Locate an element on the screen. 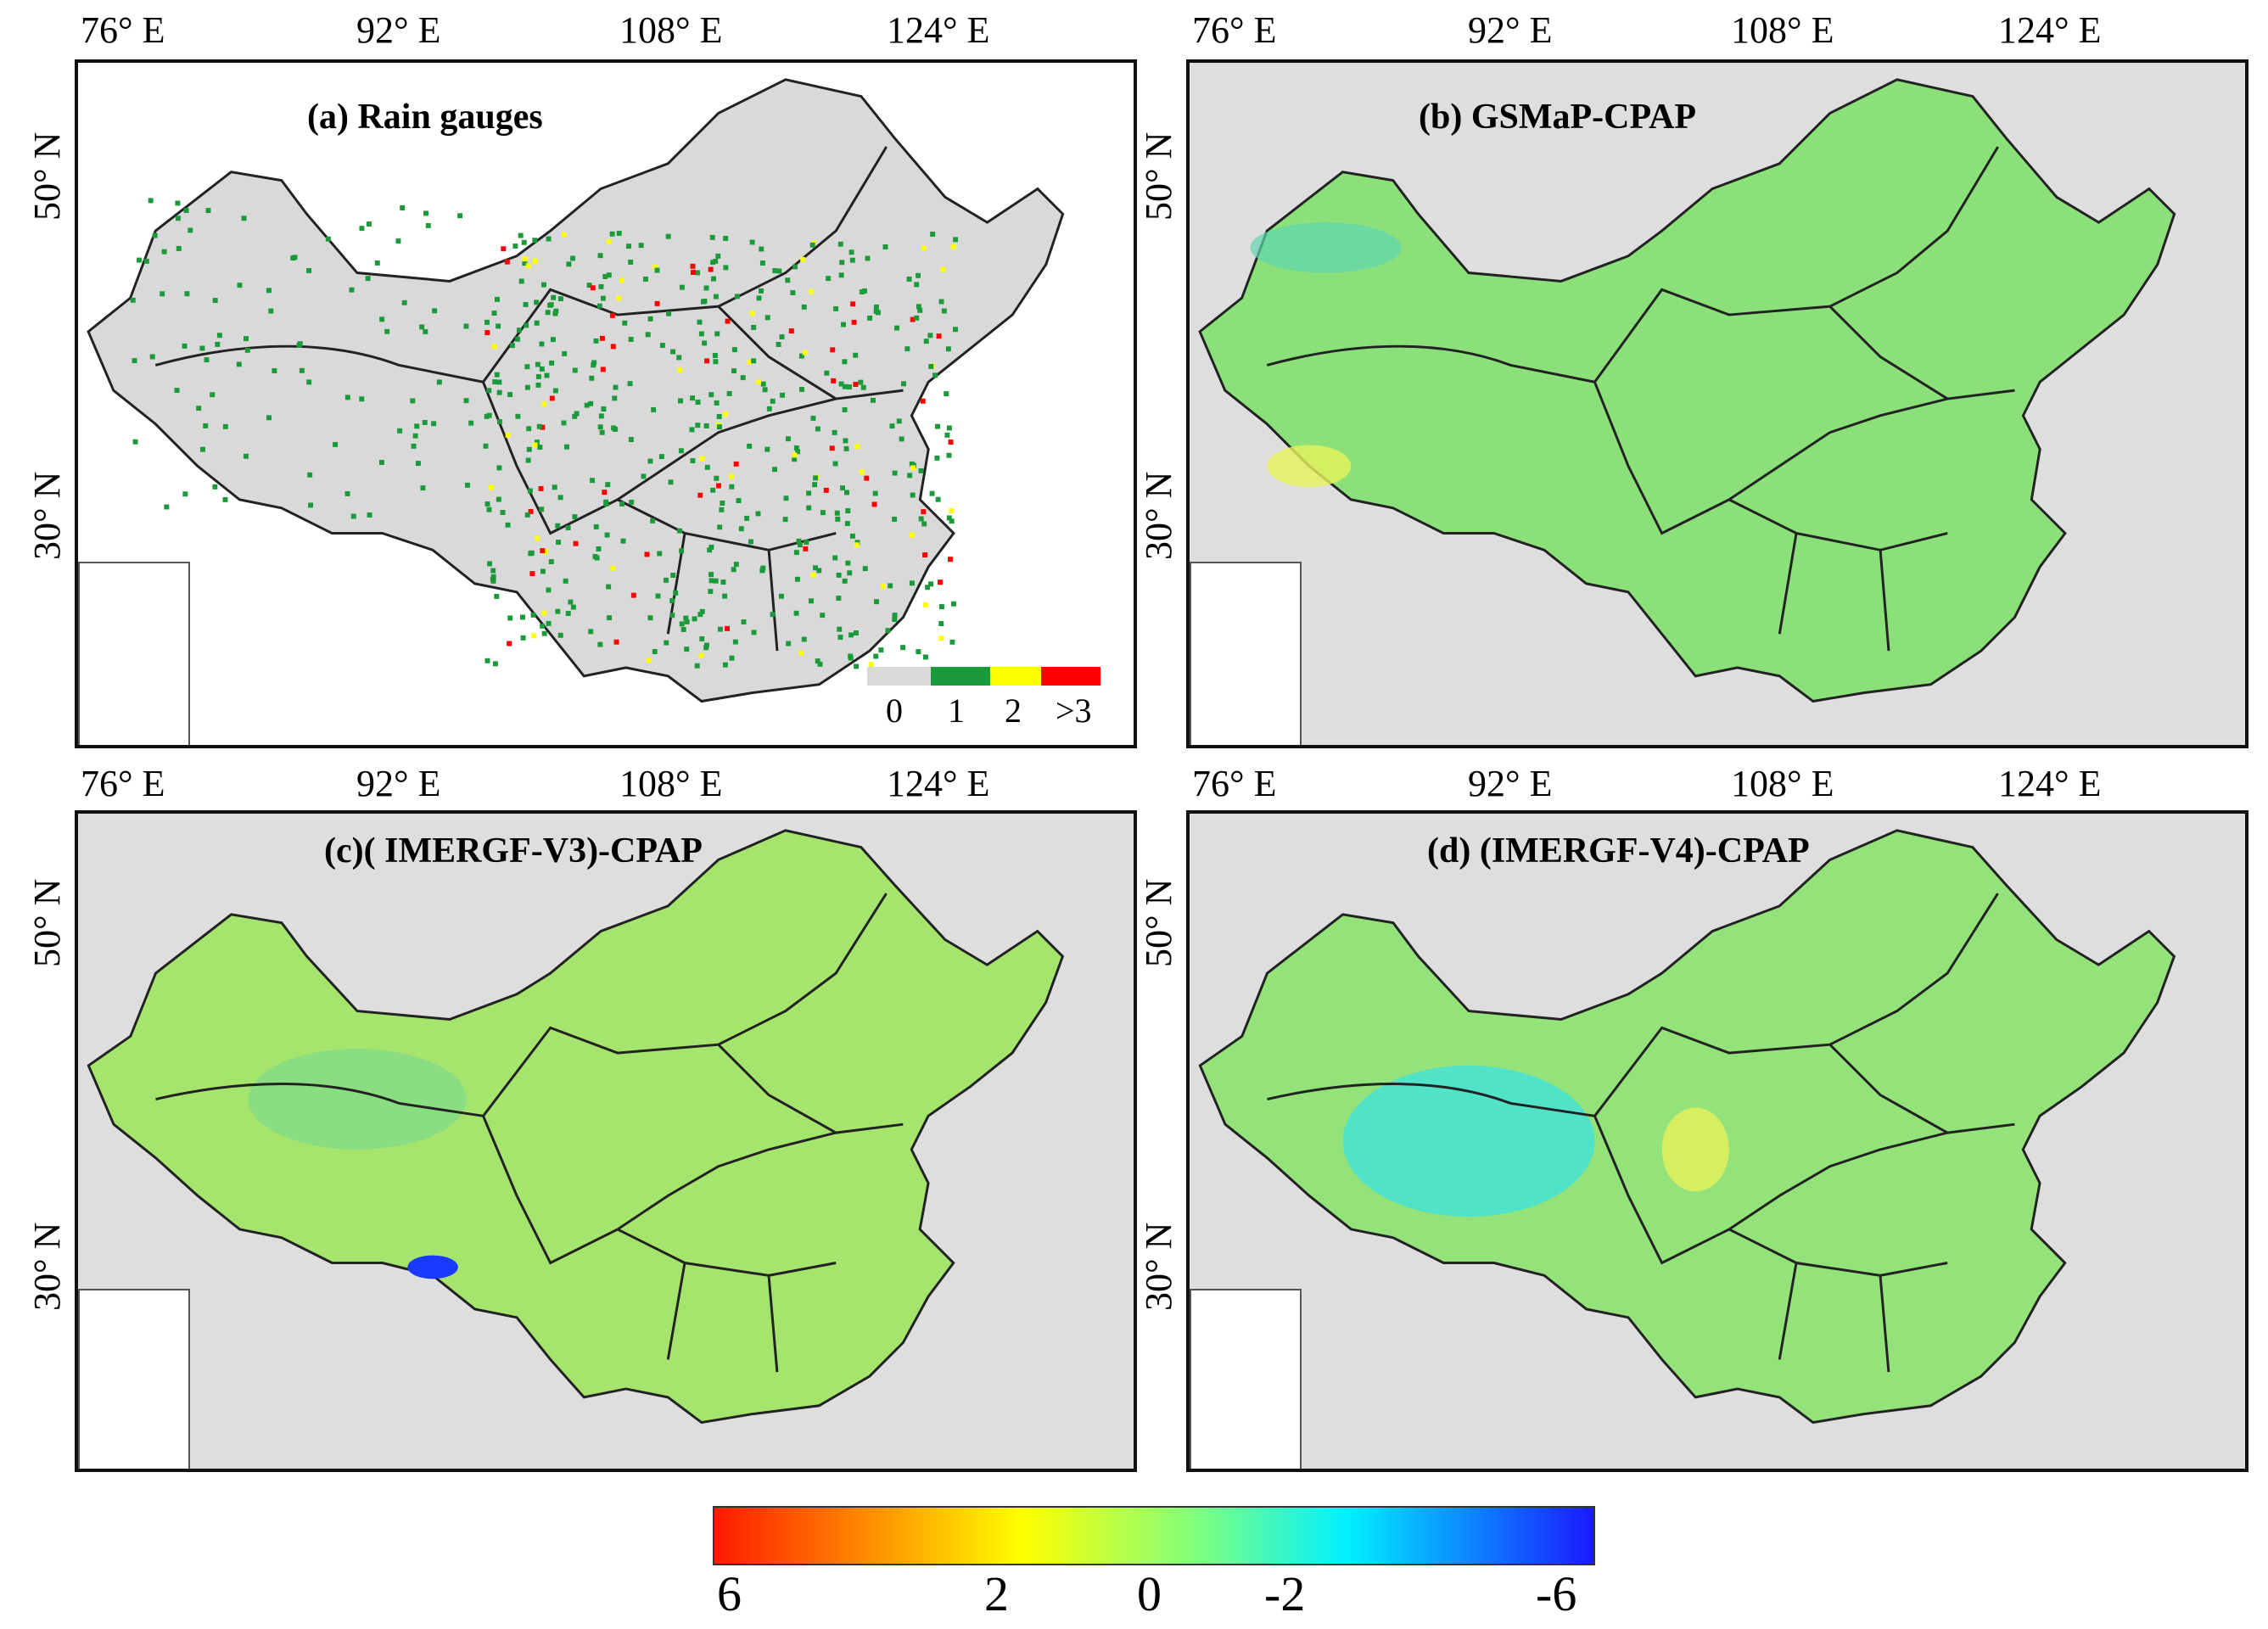 This screenshot has height=1629, width=2268. gauge-points is located at coordinates (544, 433).